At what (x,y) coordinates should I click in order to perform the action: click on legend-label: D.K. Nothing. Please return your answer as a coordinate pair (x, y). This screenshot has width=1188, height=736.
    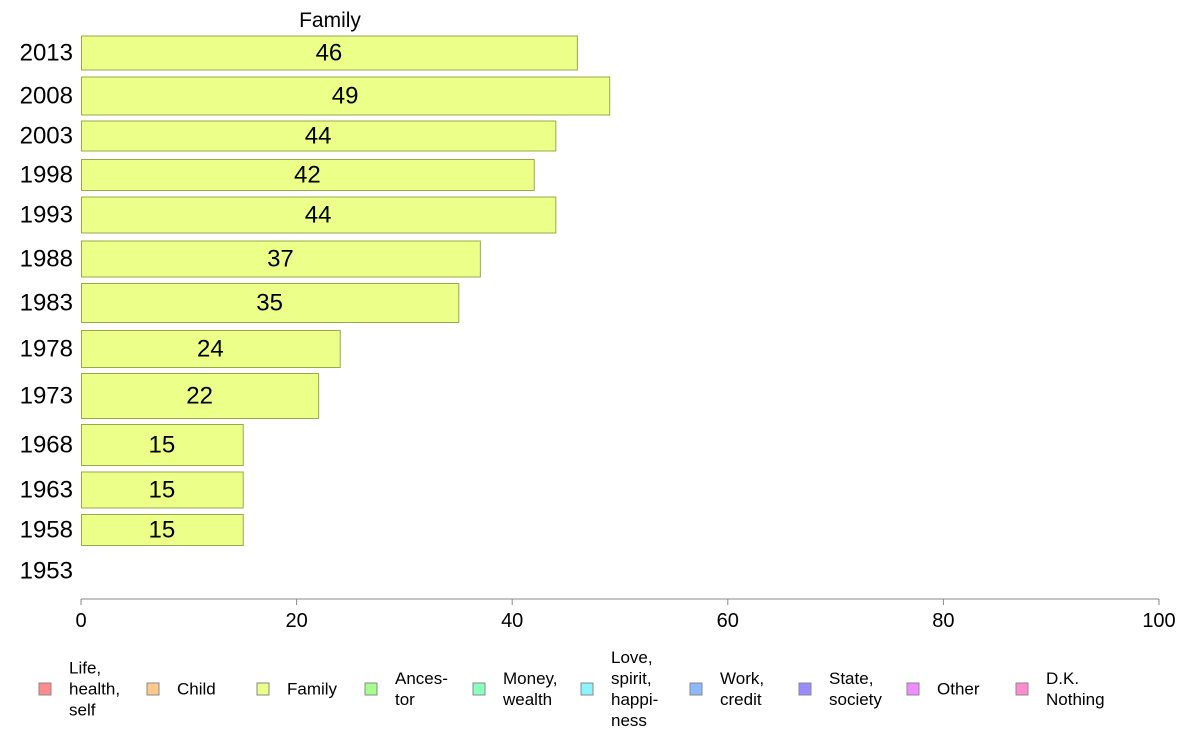
    Looking at the image, I should click on (1075, 689).